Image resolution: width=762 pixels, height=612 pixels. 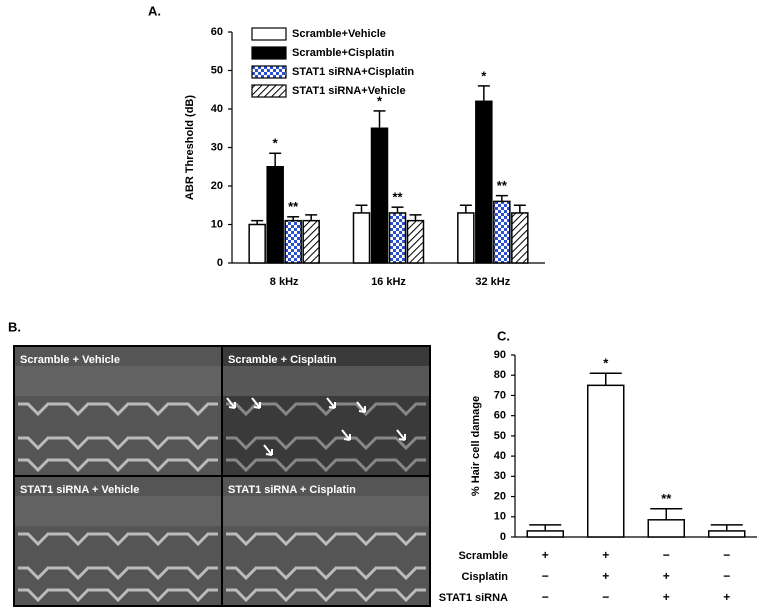 What do you see at coordinates (492, 282) in the screenshot?
I see `x-tick-label: 32 kHz` at bounding box center [492, 282].